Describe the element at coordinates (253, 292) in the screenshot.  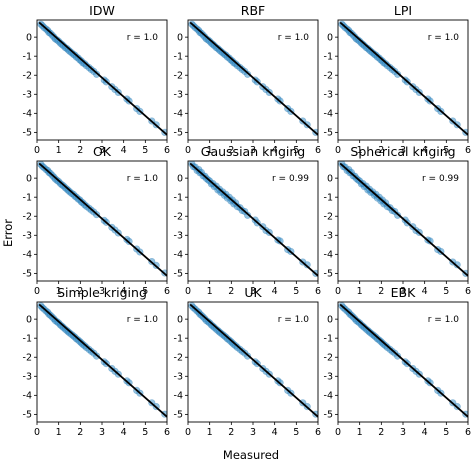
I see `panel-title: UK` at that location.